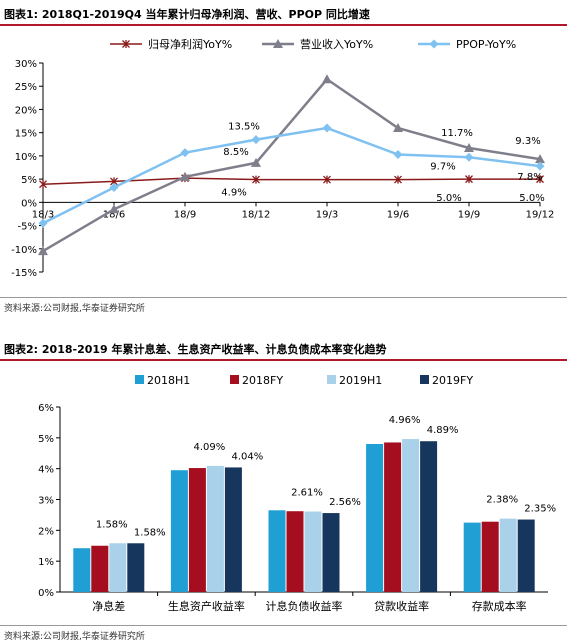  I want to click on bar-chart-legend: 2018H1 2018FY 2019H1 2019FY, so click(304, 380).